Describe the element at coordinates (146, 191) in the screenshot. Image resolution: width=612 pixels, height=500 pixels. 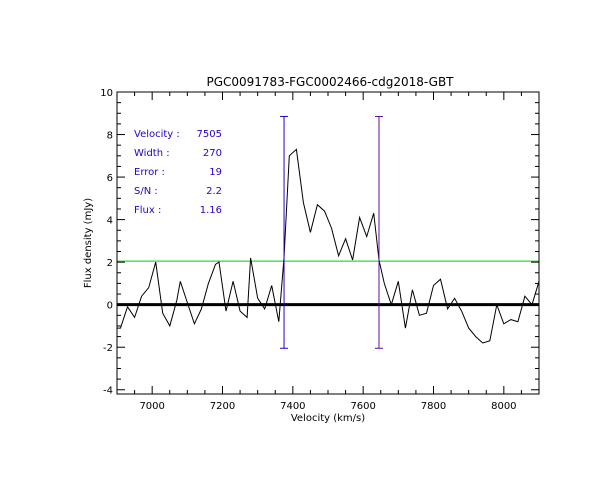
I see `annotation-label: S/N :` at that location.